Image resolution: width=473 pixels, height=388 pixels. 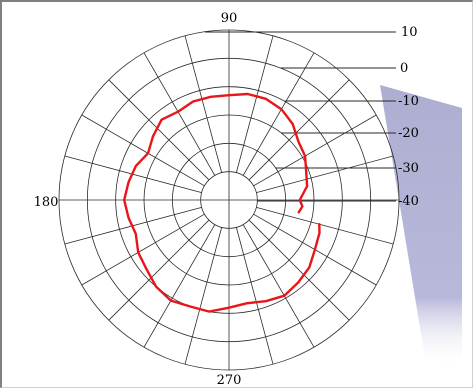 What do you see at coordinates (46, 202) in the screenshot?
I see `angle-label-180: 180` at bounding box center [46, 202].